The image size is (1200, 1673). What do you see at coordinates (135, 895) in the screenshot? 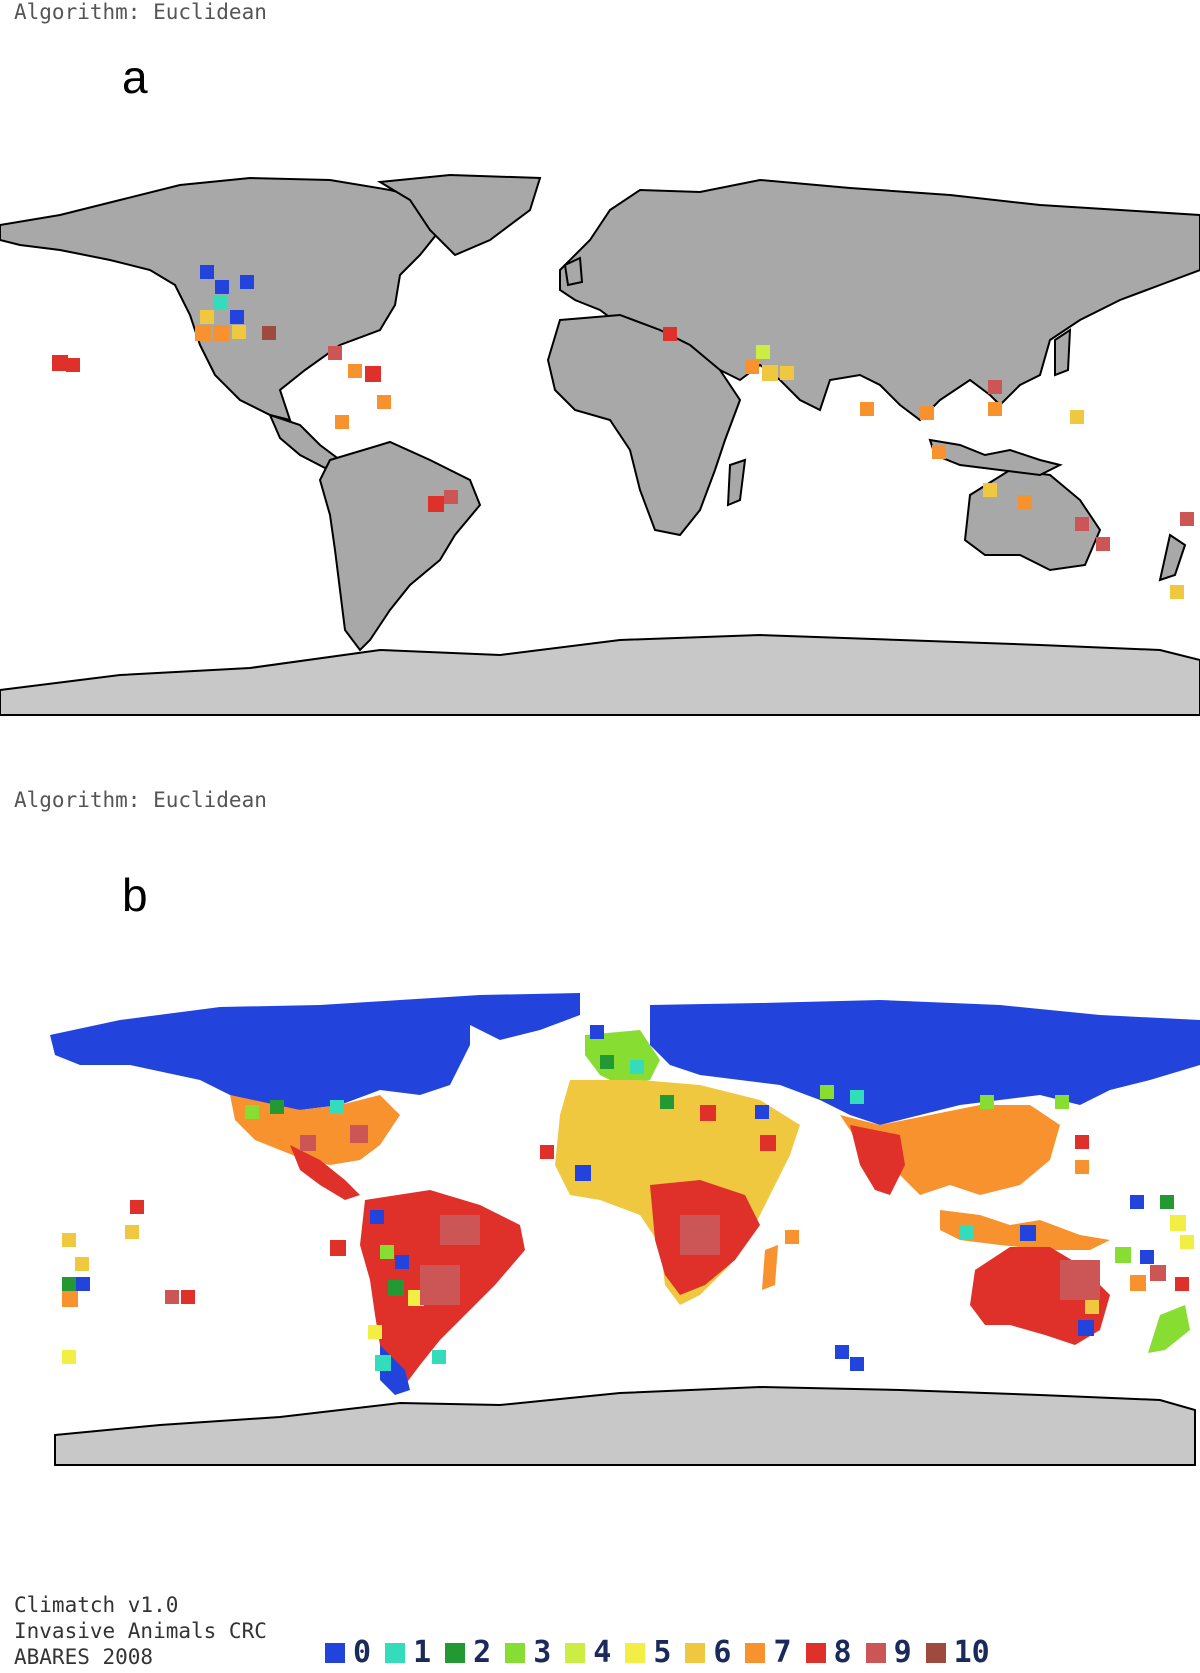
I see `panel-letter-b: b` at bounding box center [135, 895].